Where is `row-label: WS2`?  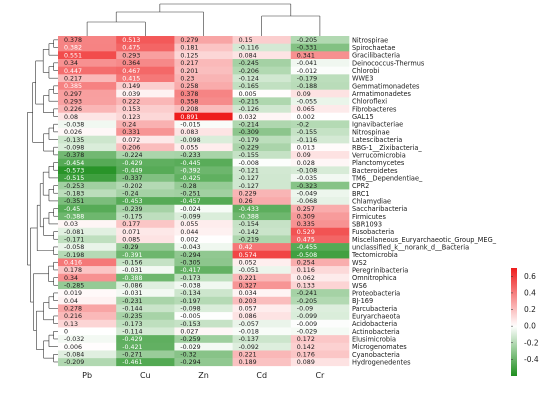 row-label: WS2 is located at coordinates (359, 263).